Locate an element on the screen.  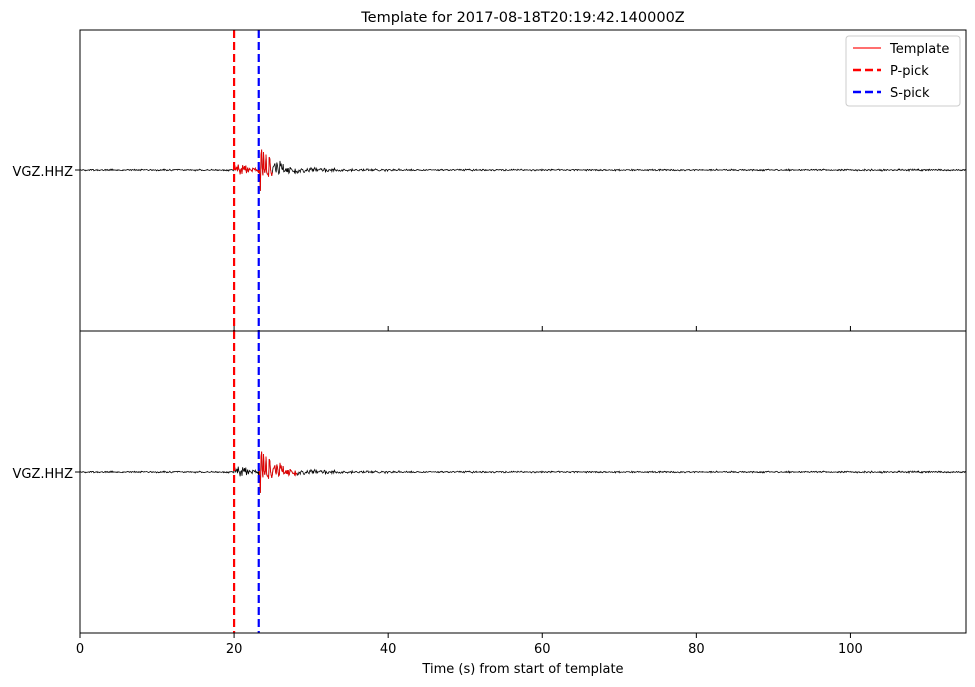
x-tick-label: 60 is located at coordinates (542, 649).